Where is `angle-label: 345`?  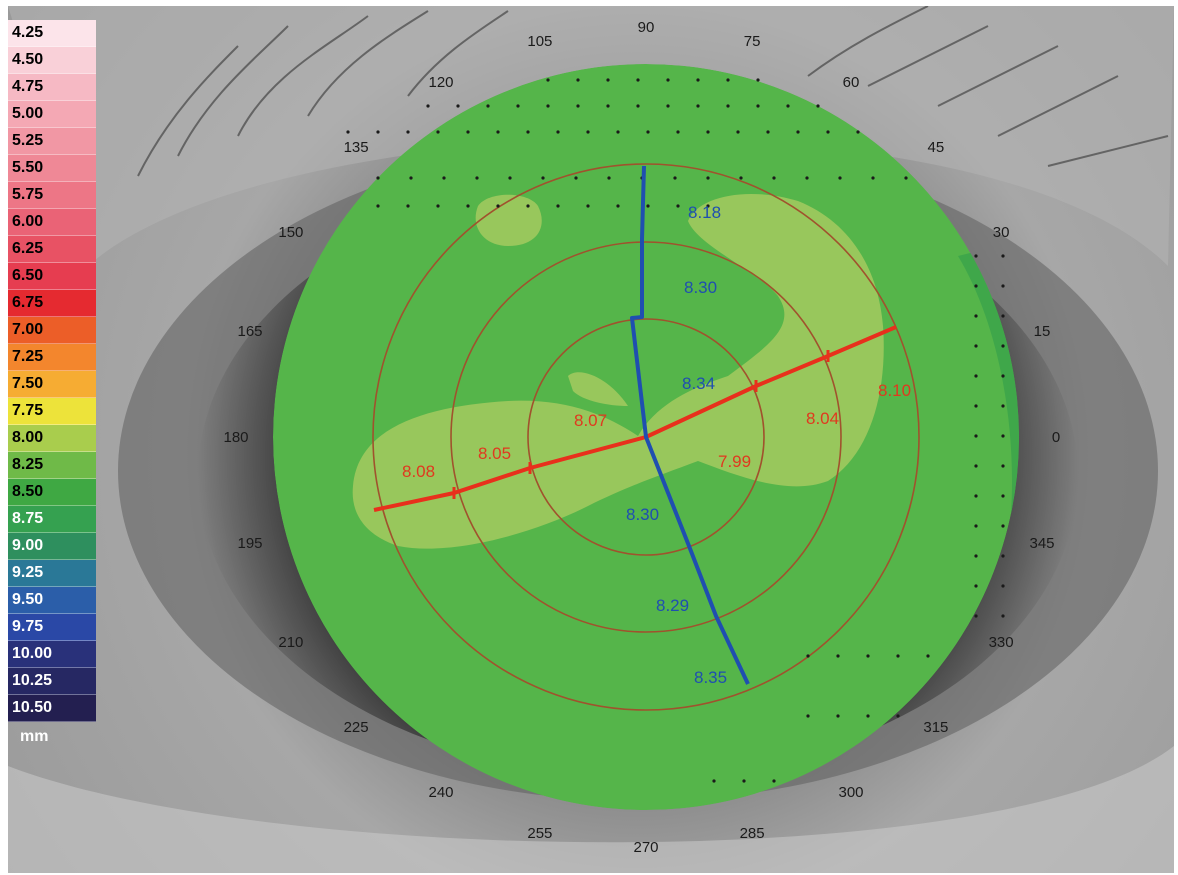
angle-label: 345 is located at coordinates (1041, 543).